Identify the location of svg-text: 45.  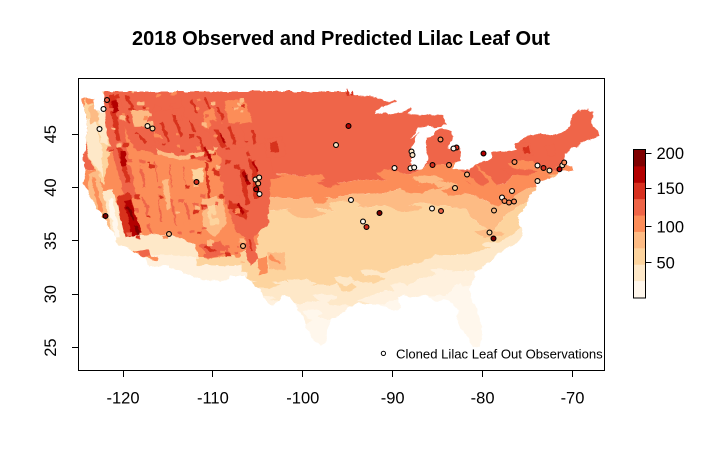
(51, 134).